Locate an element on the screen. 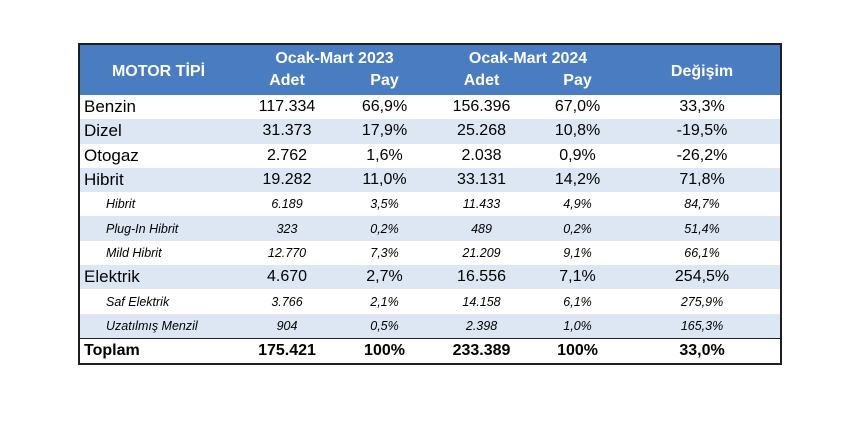  cell-degisim: 66,1% is located at coordinates (702, 252).